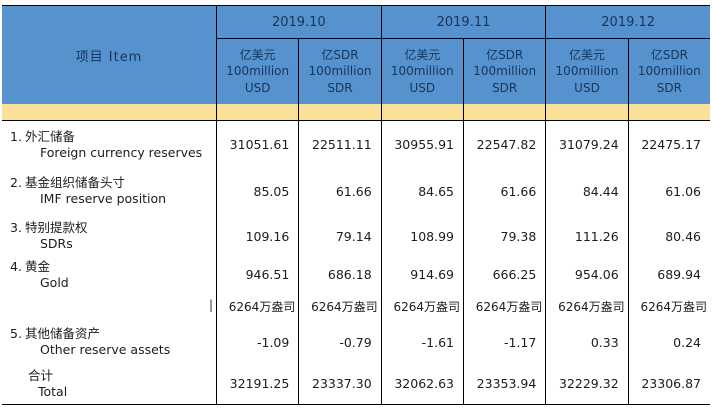 This screenshot has width=712, height=415. What do you see at coordinates (586, 144) in the screenshot?
I see `value-cell: 31079.24` at bounding box center [586, 144].